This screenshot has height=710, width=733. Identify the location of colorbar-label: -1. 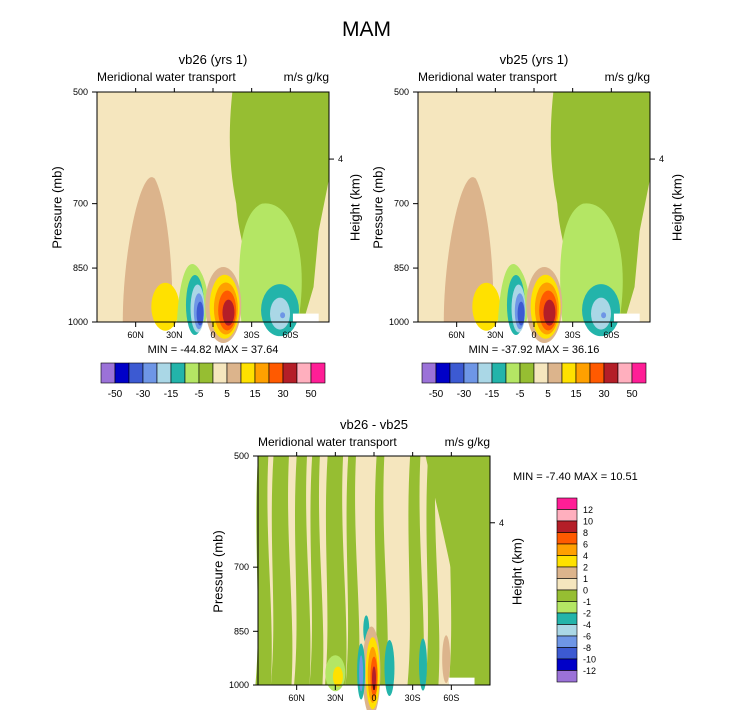
(587, 602).